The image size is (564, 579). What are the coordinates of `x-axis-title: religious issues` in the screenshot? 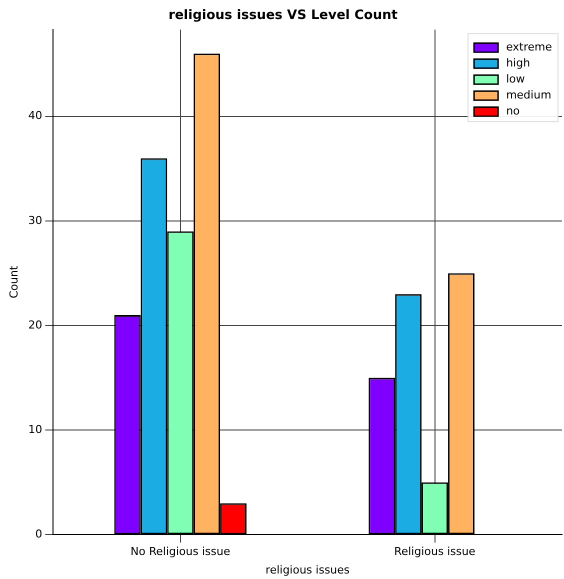 It's located at (308, 569).